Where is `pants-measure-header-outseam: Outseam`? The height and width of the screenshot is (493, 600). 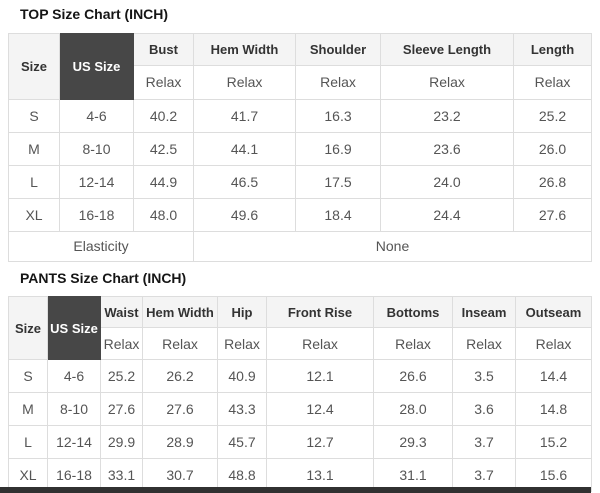 pants-measure-header-outseam: Outseam is located at coordinates (553, 312).